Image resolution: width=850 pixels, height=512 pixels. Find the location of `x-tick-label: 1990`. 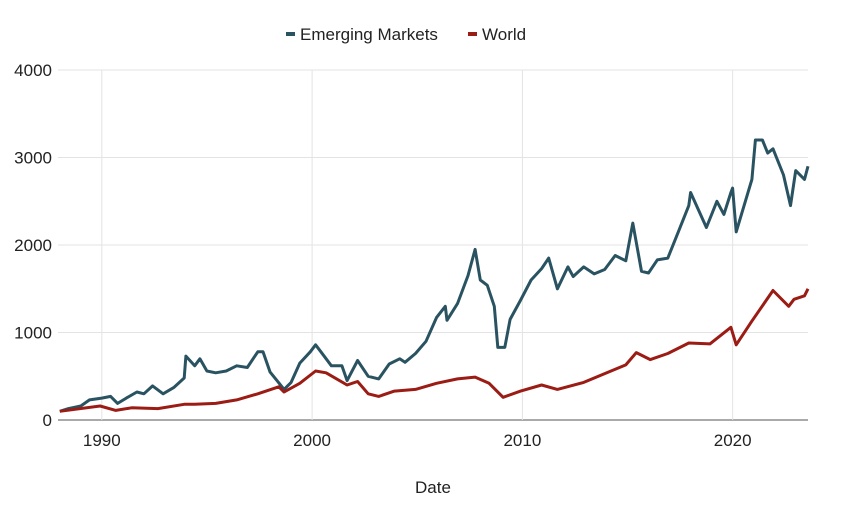

x-tick-label: 1990 is located at coordinates (102, 440).